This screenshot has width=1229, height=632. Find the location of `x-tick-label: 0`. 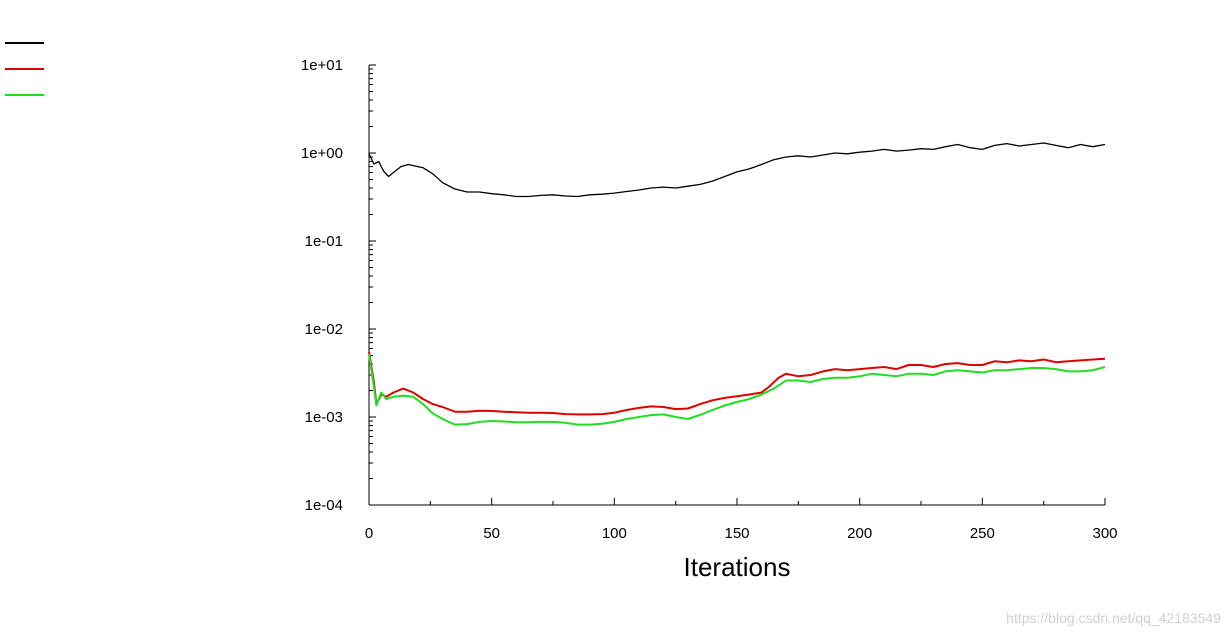

x-tick-label: 0 is located at coordinates (369, 533).